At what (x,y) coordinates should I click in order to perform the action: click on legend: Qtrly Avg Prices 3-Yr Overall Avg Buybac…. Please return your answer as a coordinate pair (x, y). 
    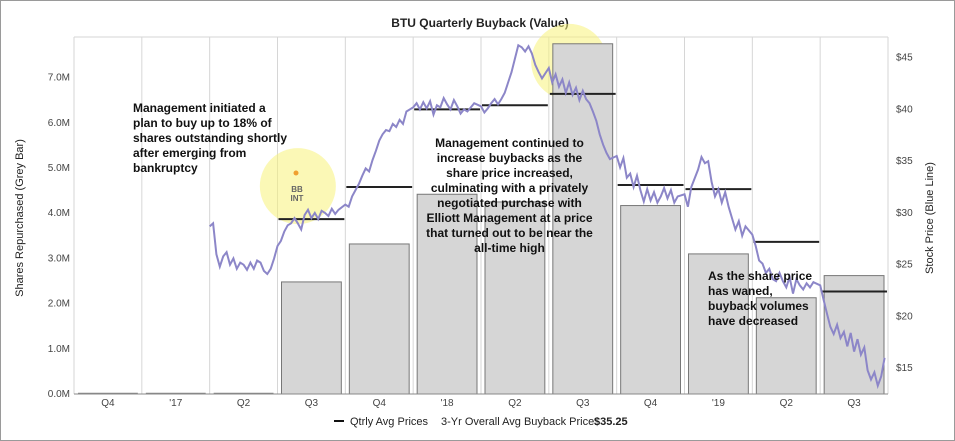
    Looking at the image, I should click on (481, 422).